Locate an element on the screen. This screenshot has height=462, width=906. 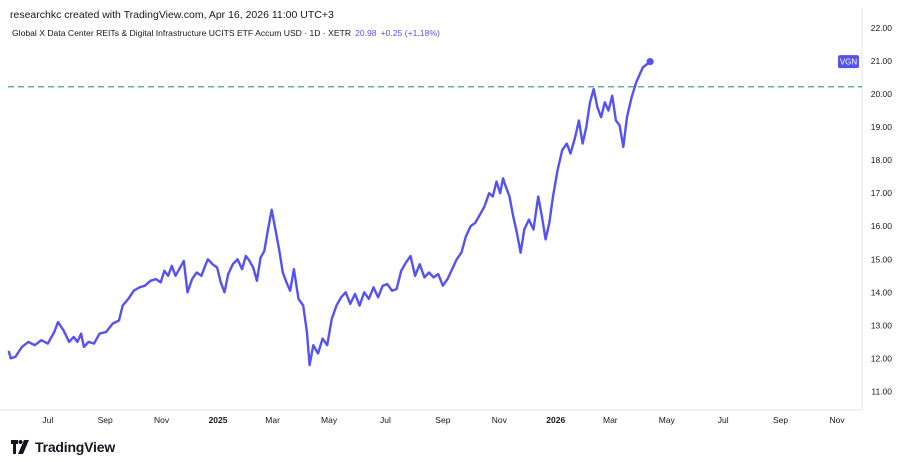
y-tick-label: 18.00 is located at coordinates (882, 160).